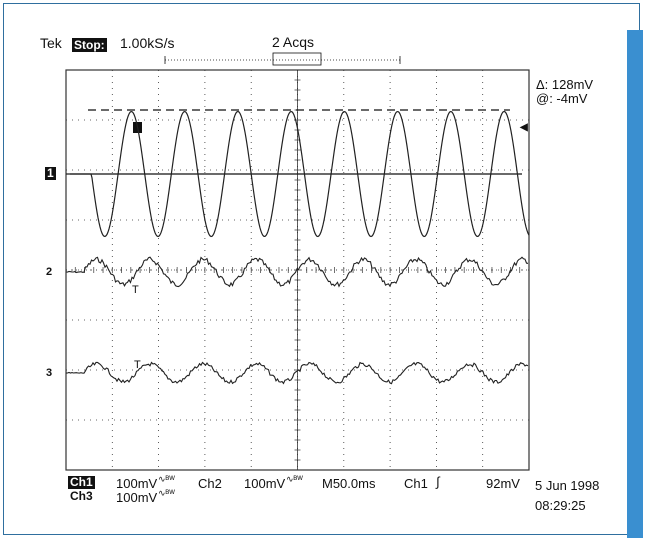  What do you see at coordinates (297, 59) in the screenshot?
I see `record-window` at bounding box center [297, 59].